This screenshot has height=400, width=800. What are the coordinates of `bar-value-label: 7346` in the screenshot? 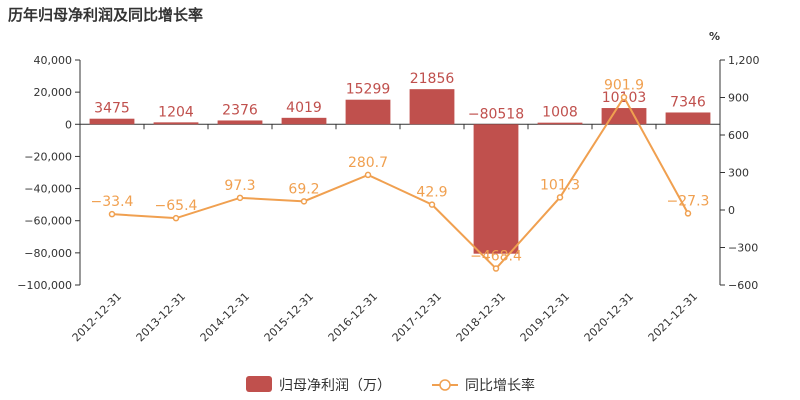 It's located at (688, 102).